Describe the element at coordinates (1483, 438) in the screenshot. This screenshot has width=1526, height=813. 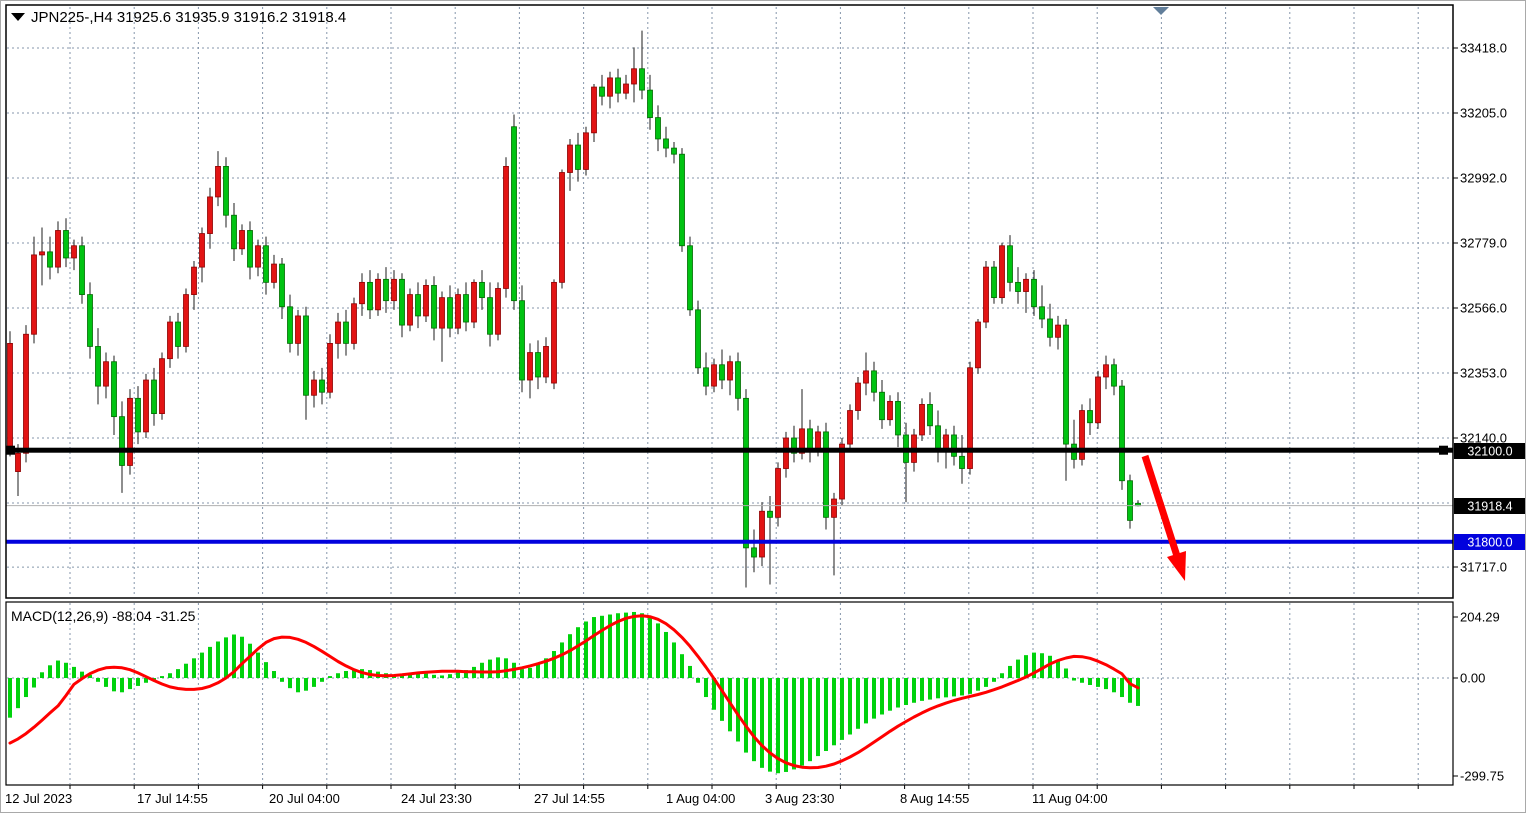
I see `price-axis-tick-label: 32140.0` at that location.